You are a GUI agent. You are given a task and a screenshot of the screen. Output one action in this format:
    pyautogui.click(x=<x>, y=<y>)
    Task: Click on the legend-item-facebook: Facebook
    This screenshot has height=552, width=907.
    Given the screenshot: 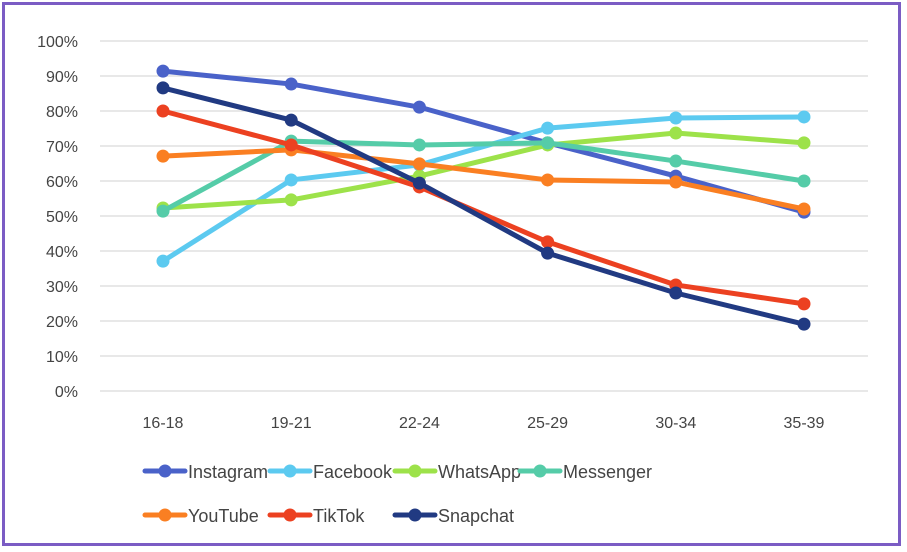 What is the action you would take?
    pyautogui.click(x=330, y=472)
    